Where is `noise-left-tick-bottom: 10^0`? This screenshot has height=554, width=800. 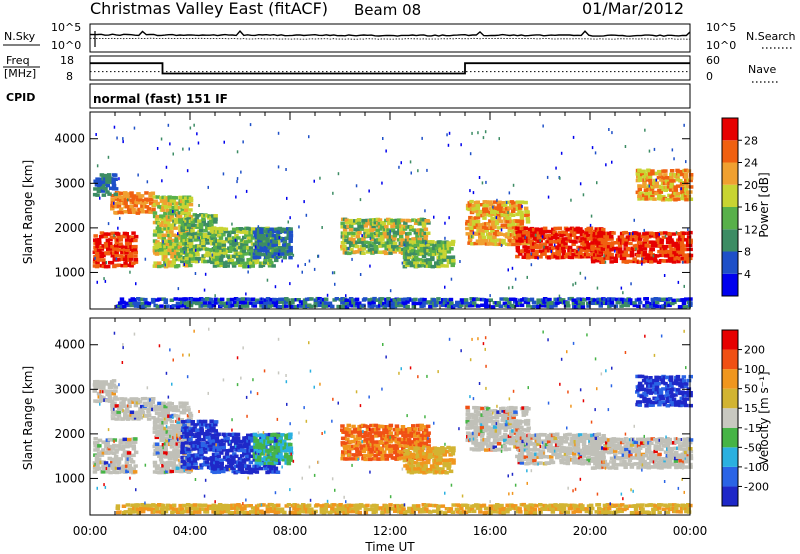 noise-left-tick-bottom: 10^0 is located at coordinates (66, 45).